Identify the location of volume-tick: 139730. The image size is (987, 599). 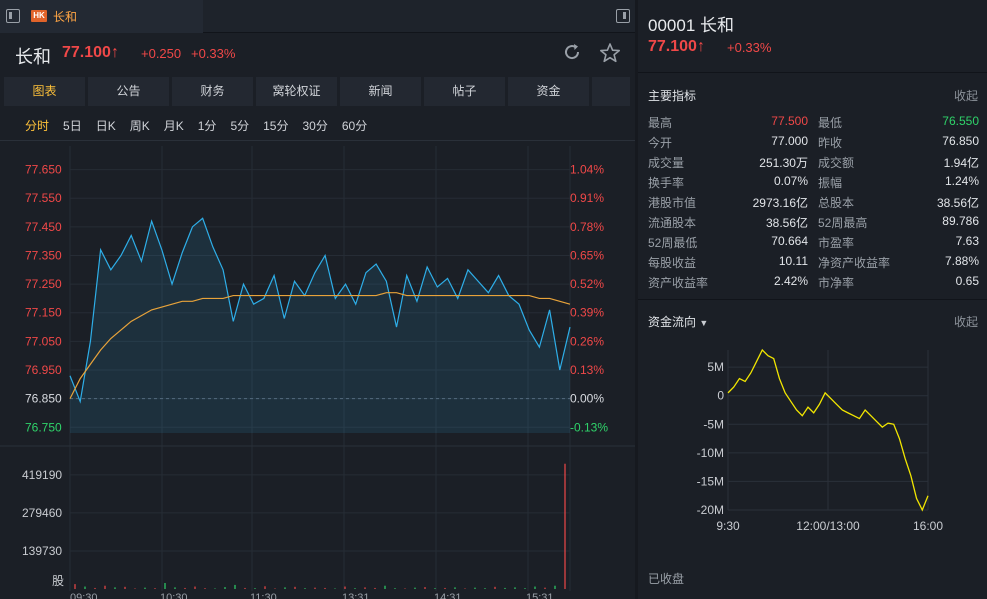
(42, 551).